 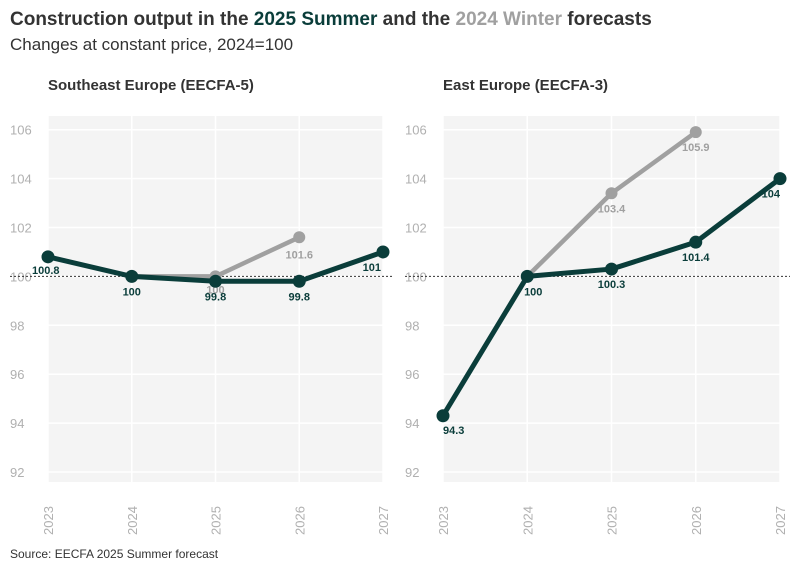 I want to click on data-label: 103.4, so click(x=612, y=209).